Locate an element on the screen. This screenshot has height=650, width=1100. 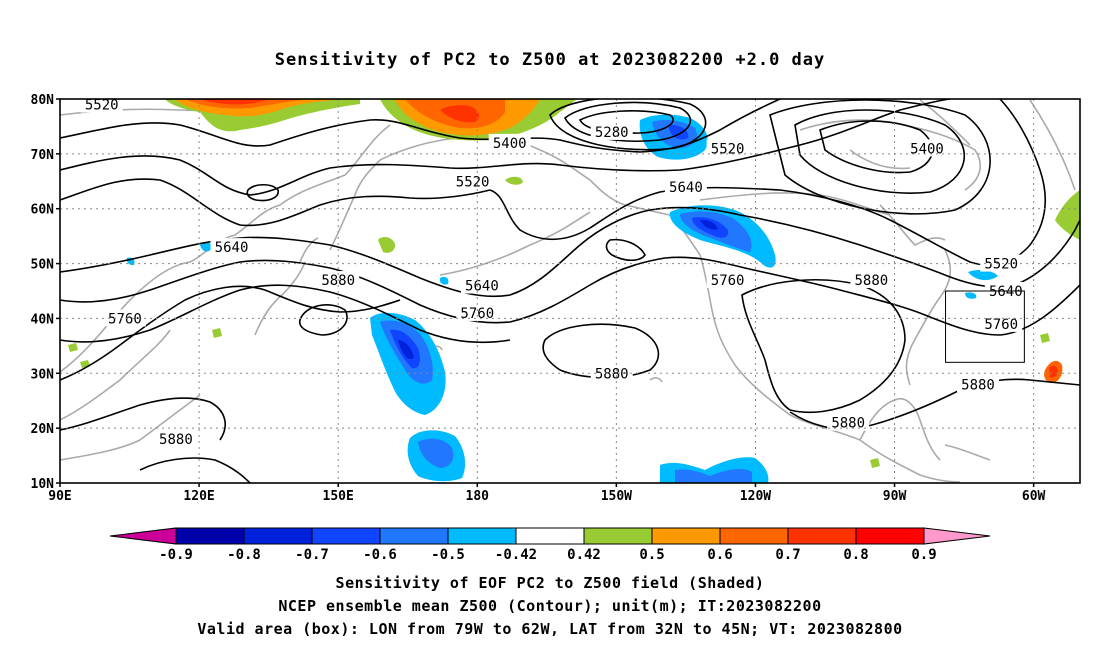
contour-value-label: 5280 is located at coordinates (611, 131).